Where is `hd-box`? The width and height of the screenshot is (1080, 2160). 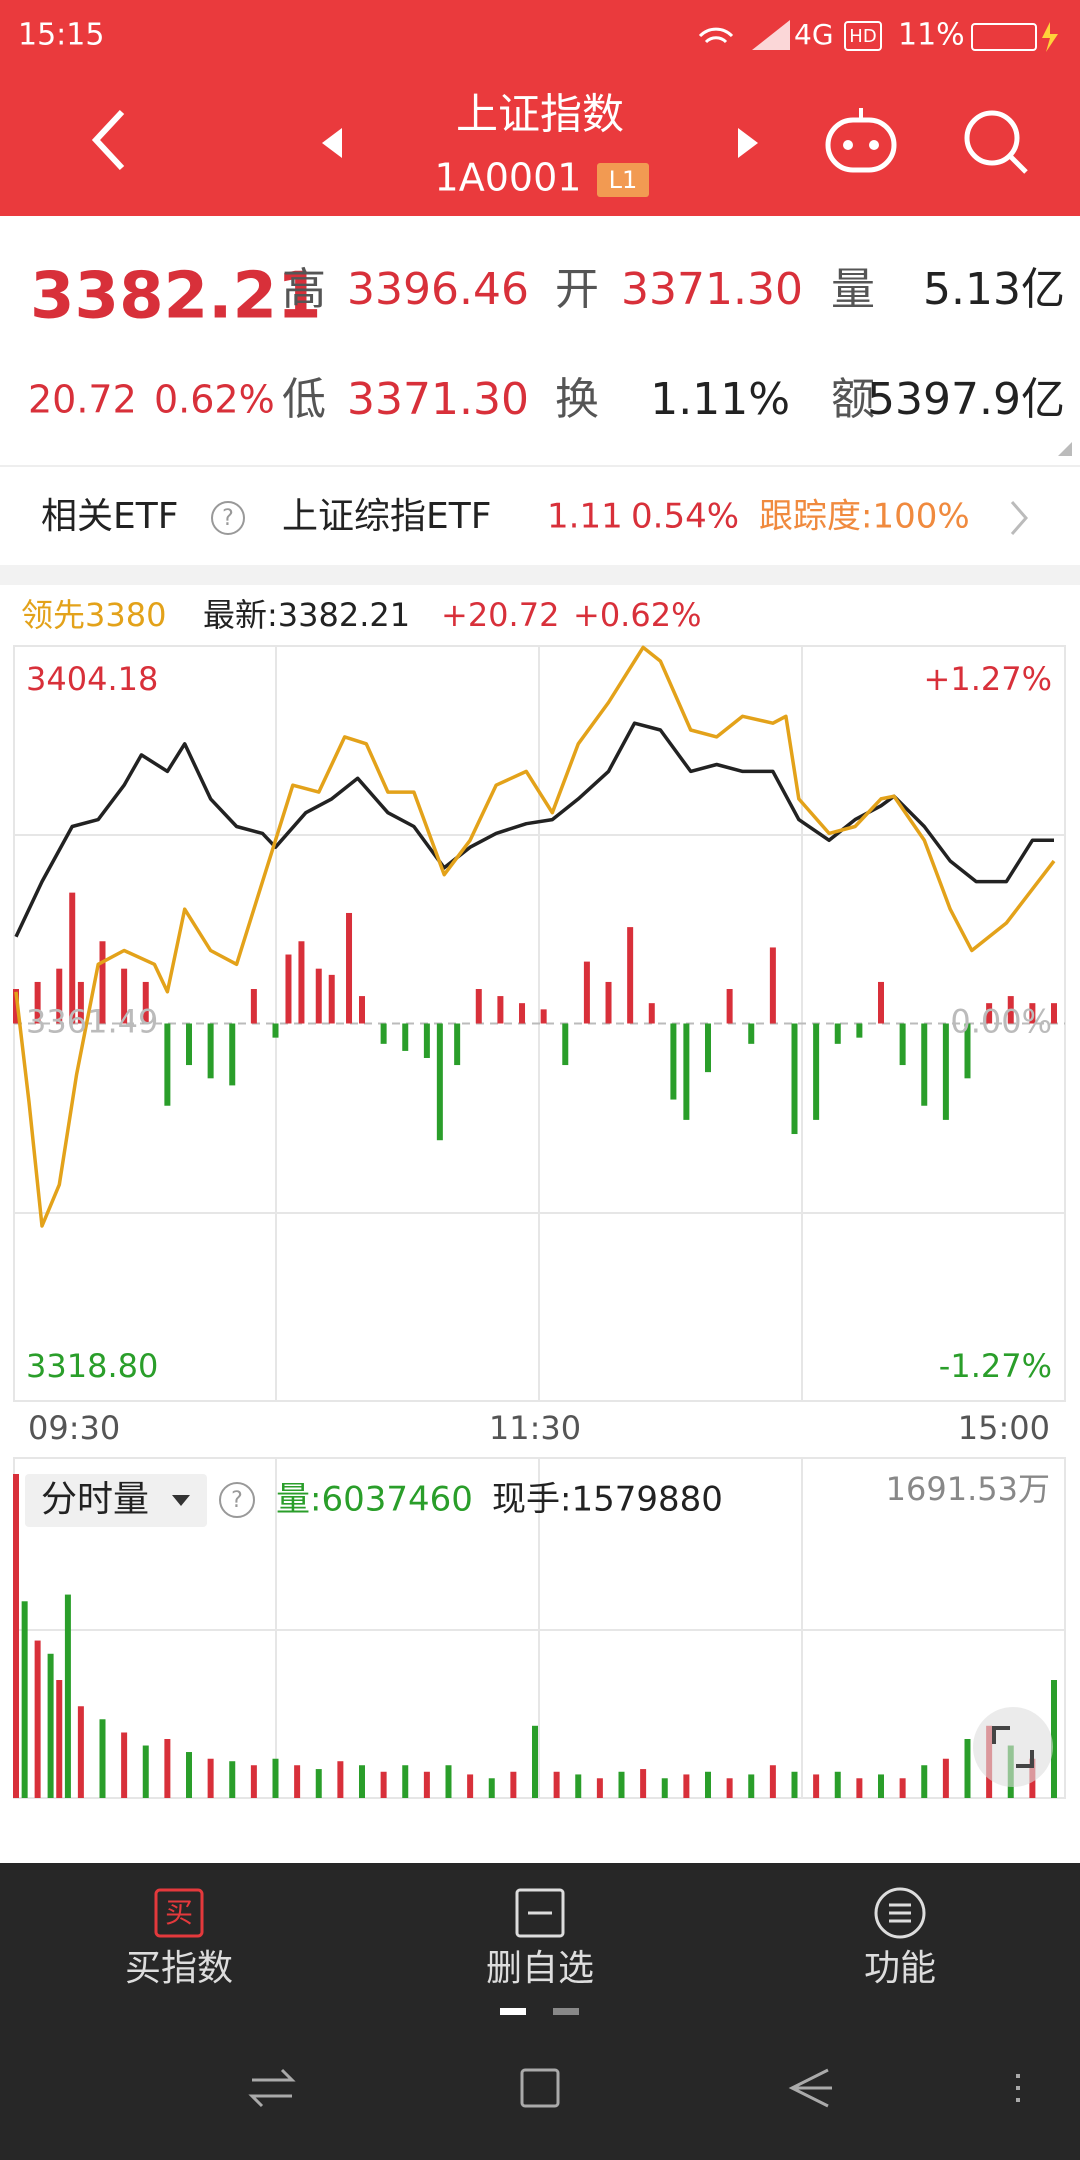
hd-box is located at coordinates (863, 36).